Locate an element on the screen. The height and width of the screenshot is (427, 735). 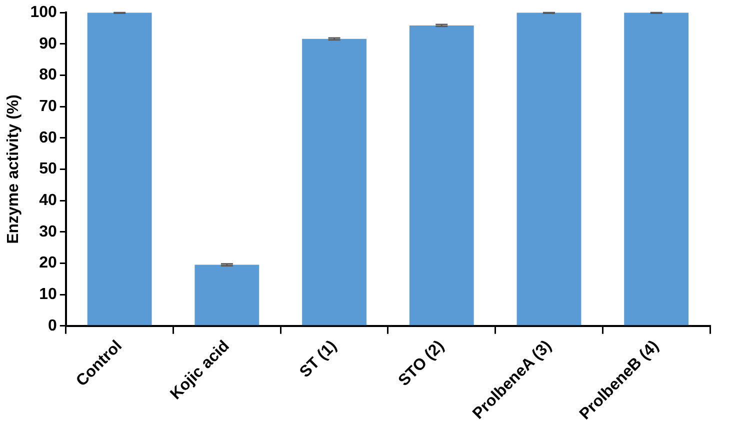
x-tick-label: ST (1) is located at coordinates (318, 360).